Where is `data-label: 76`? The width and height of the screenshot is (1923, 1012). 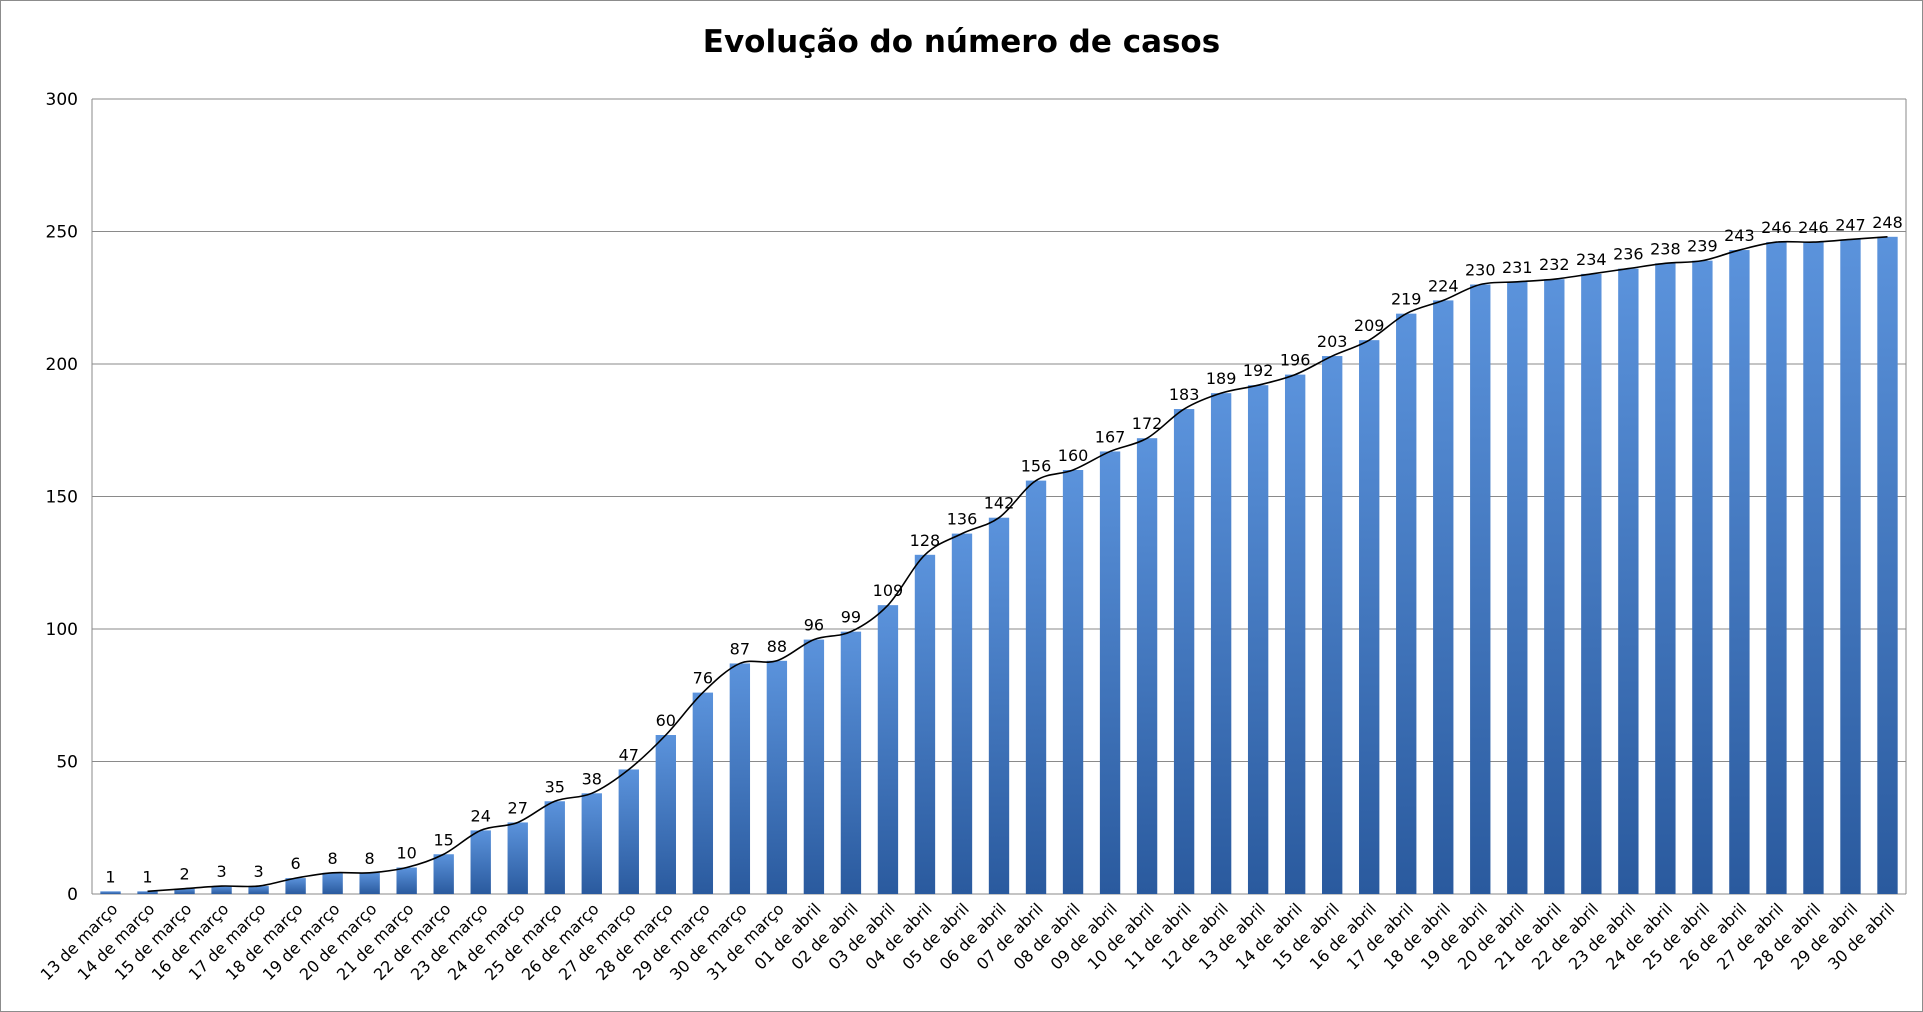
data-label: 76 is located at coordinates (703, 678).